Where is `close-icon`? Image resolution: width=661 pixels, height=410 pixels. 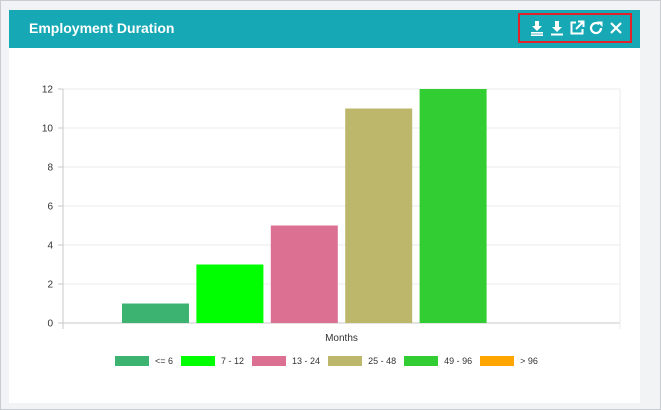
close-icon is located at coordinates (616, 28).